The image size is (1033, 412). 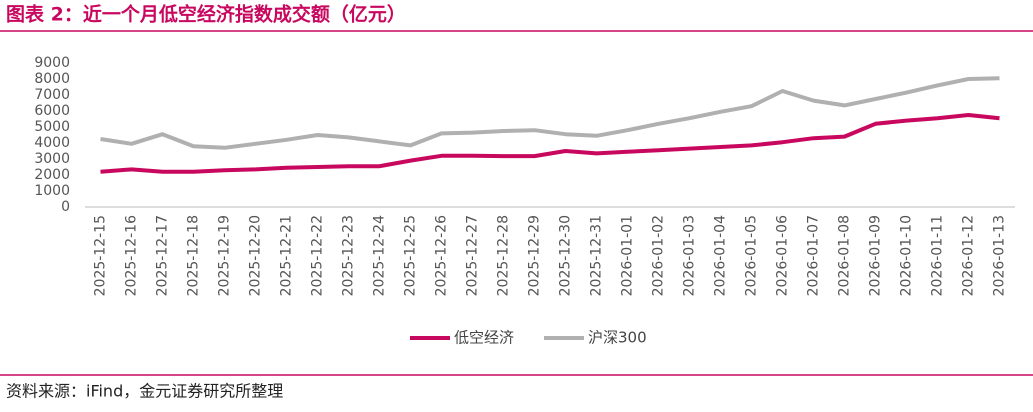 What do you see at coordinates (550, 143) in the screenshot?
I see `data-line` at bounding box center [550, 143].